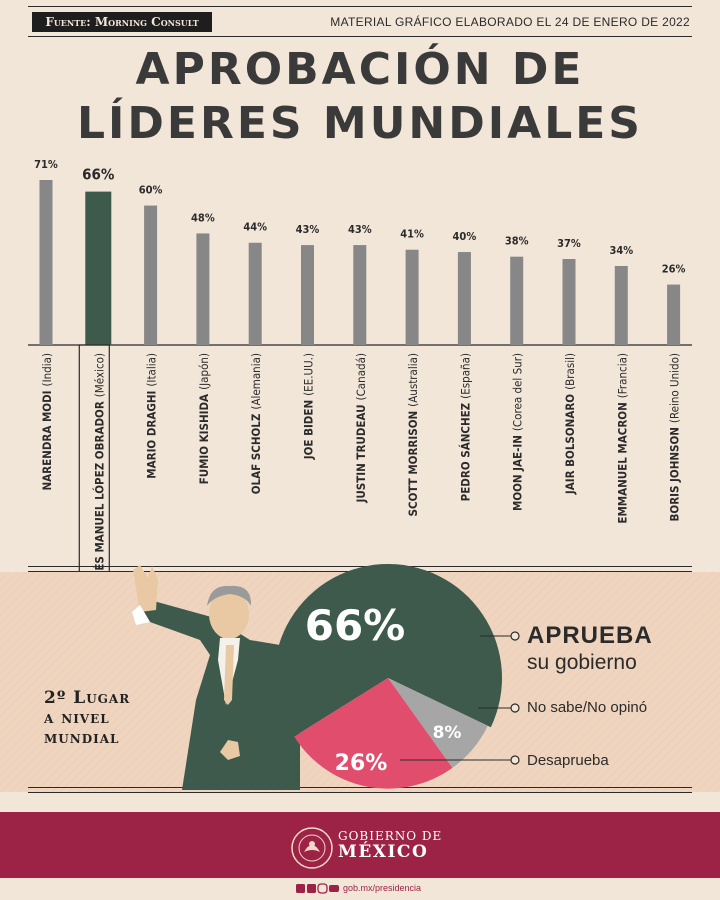  What do you see at coordinates (390, 836) in the screenshot?
I see `gov-line-1: GOBIERNO DE` at bounding box center [390, 836].